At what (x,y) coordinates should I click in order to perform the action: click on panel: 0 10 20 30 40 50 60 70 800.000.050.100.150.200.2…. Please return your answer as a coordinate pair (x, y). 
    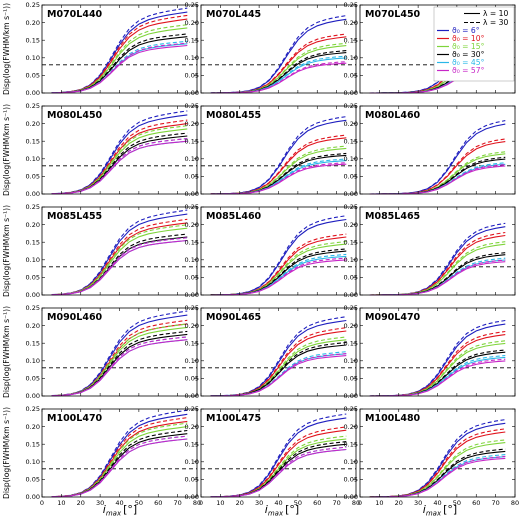
    Looking at the image, I should click on (432, 456).